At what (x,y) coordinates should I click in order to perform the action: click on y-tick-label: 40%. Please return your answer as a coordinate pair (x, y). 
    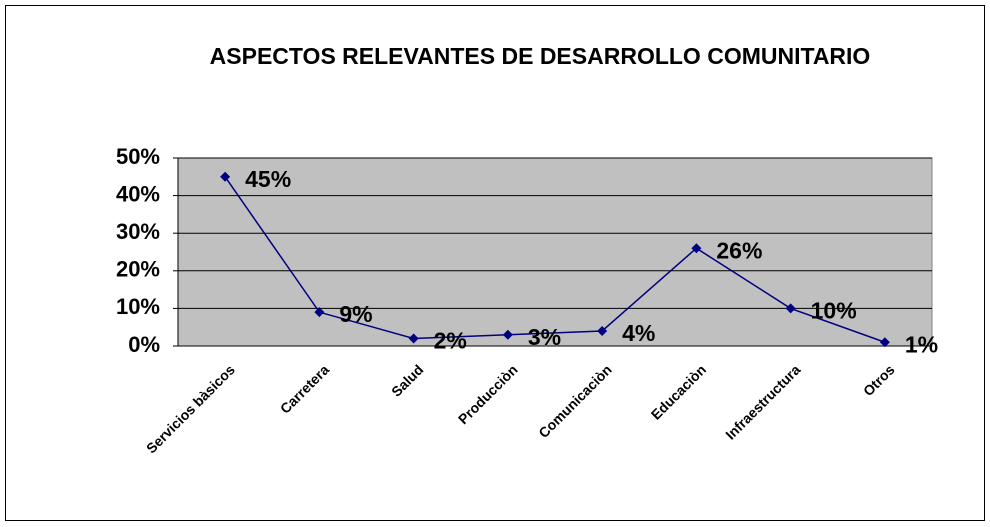
    Looking at the image, I should click on (138, 193).